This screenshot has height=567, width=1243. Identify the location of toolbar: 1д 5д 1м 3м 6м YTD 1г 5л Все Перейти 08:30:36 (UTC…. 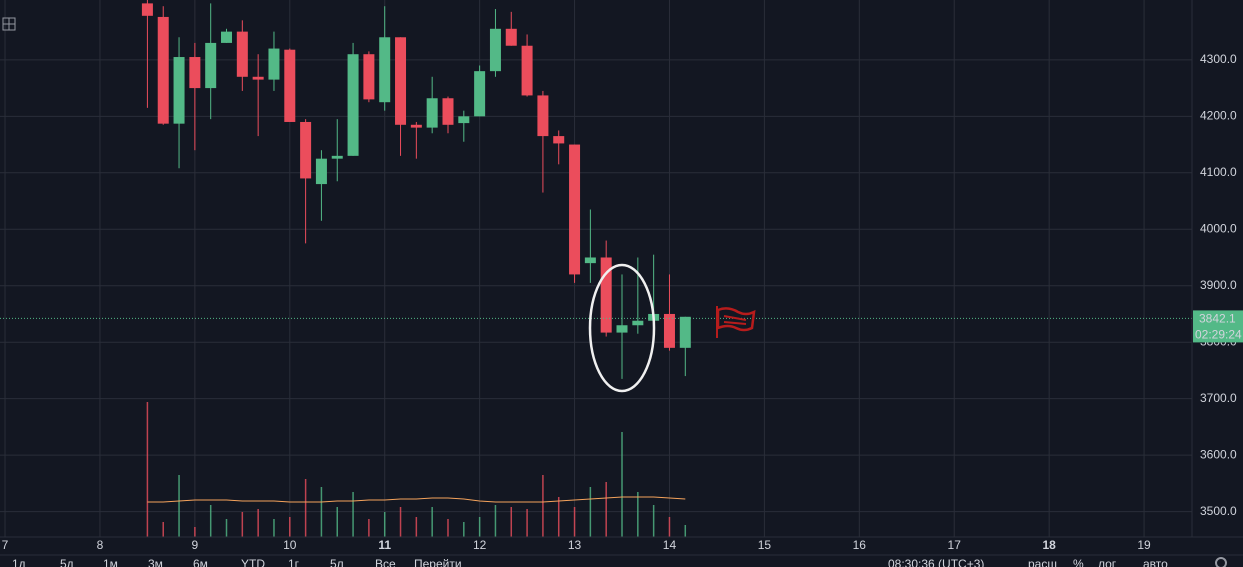
(590, 562).